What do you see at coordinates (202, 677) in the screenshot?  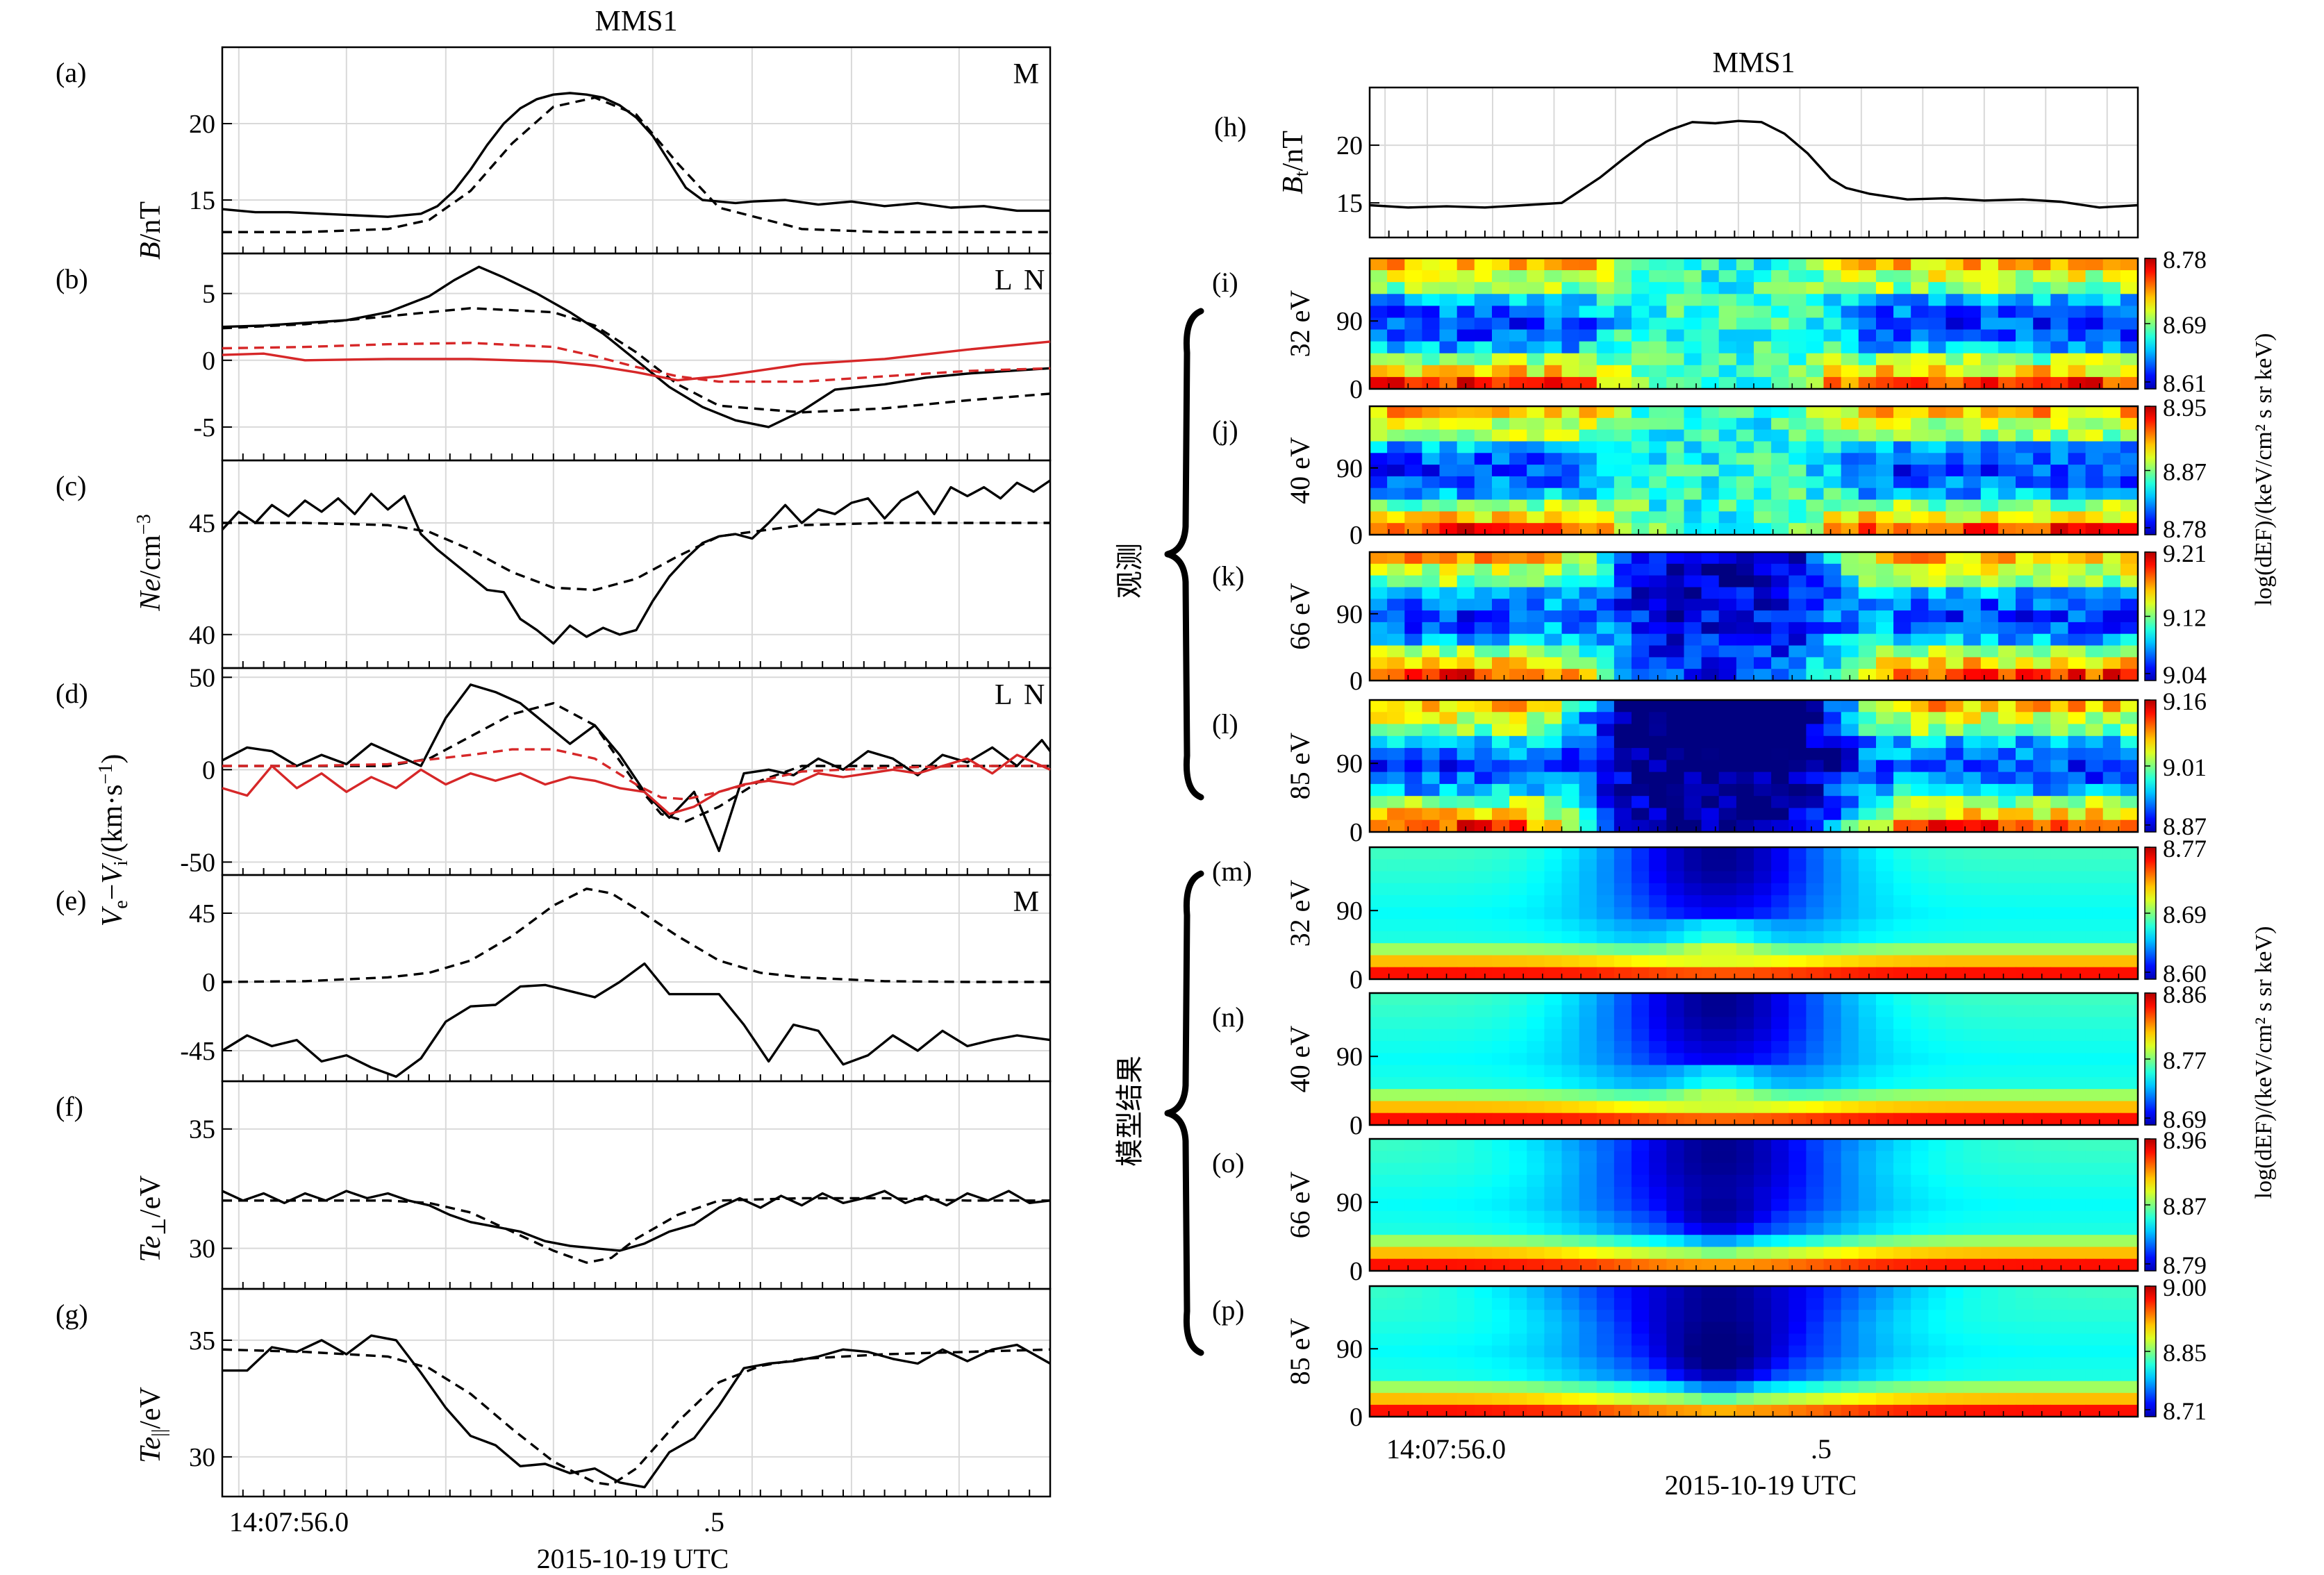 I see `y-tick-label: 50` at bounding box center [202, 677].